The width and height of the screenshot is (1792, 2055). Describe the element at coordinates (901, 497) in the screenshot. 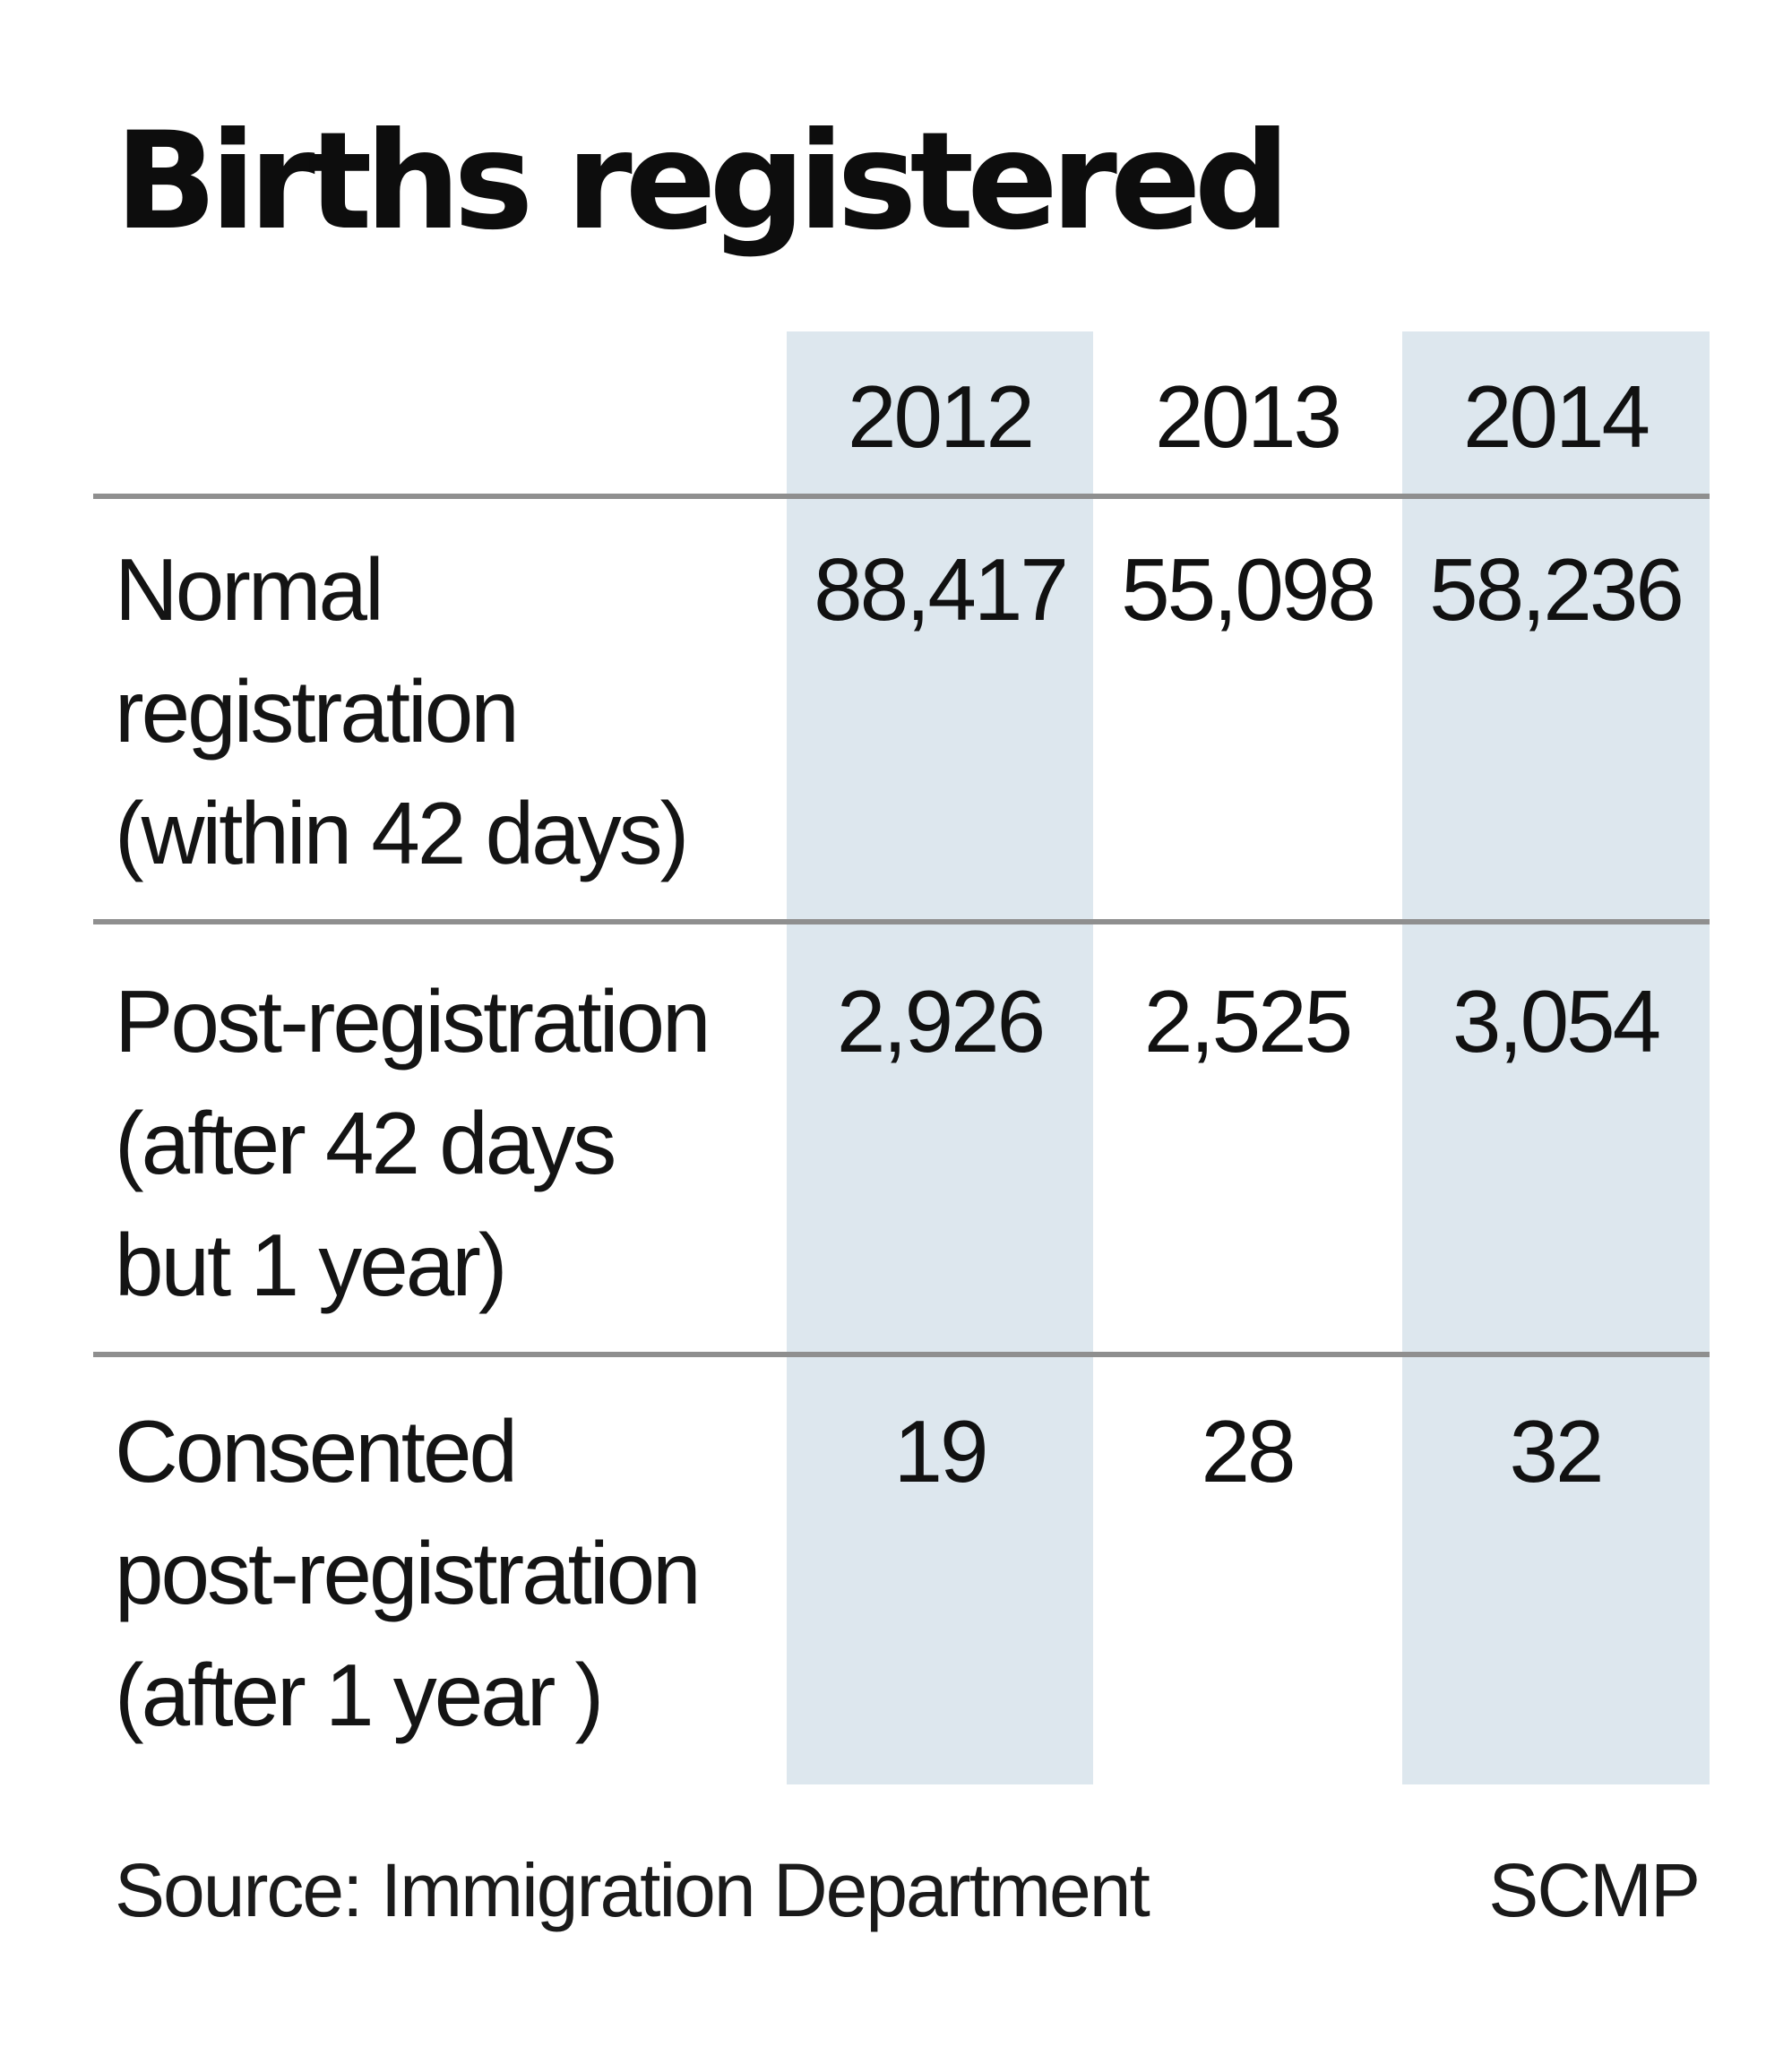

I see `header-divider` at that location.